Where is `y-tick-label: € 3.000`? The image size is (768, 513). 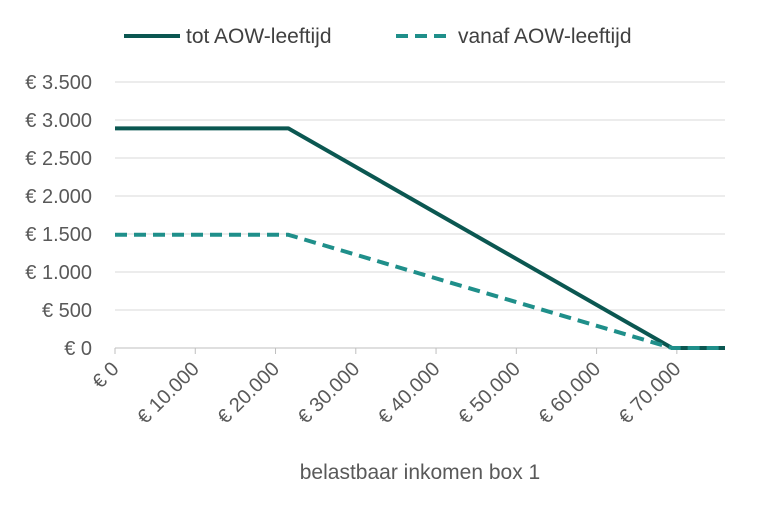 y-tick-label: € 3.000 is located at coordinates (58, 121).